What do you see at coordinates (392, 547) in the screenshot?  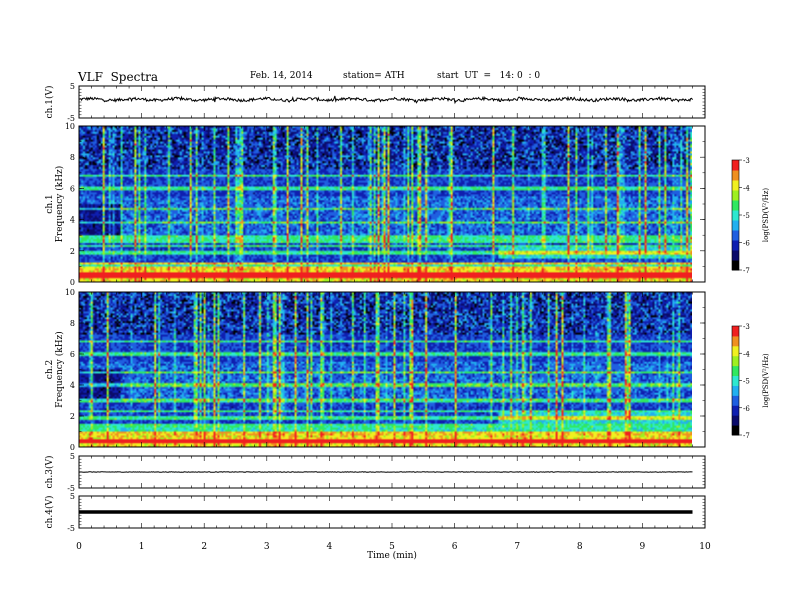 I see `x-tick-label: 5` at bounding box center [392, 547].